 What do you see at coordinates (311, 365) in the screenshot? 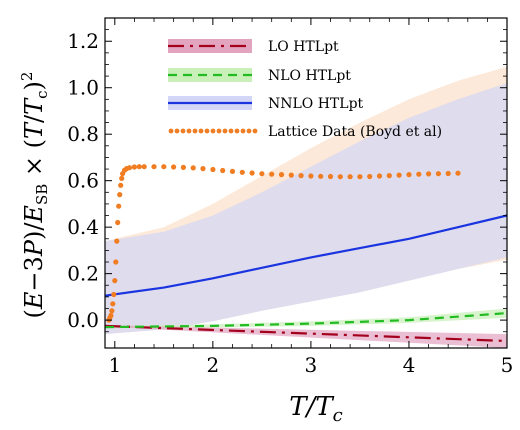
I see `x-tick-label: 3` at bounding box center [311, 365].